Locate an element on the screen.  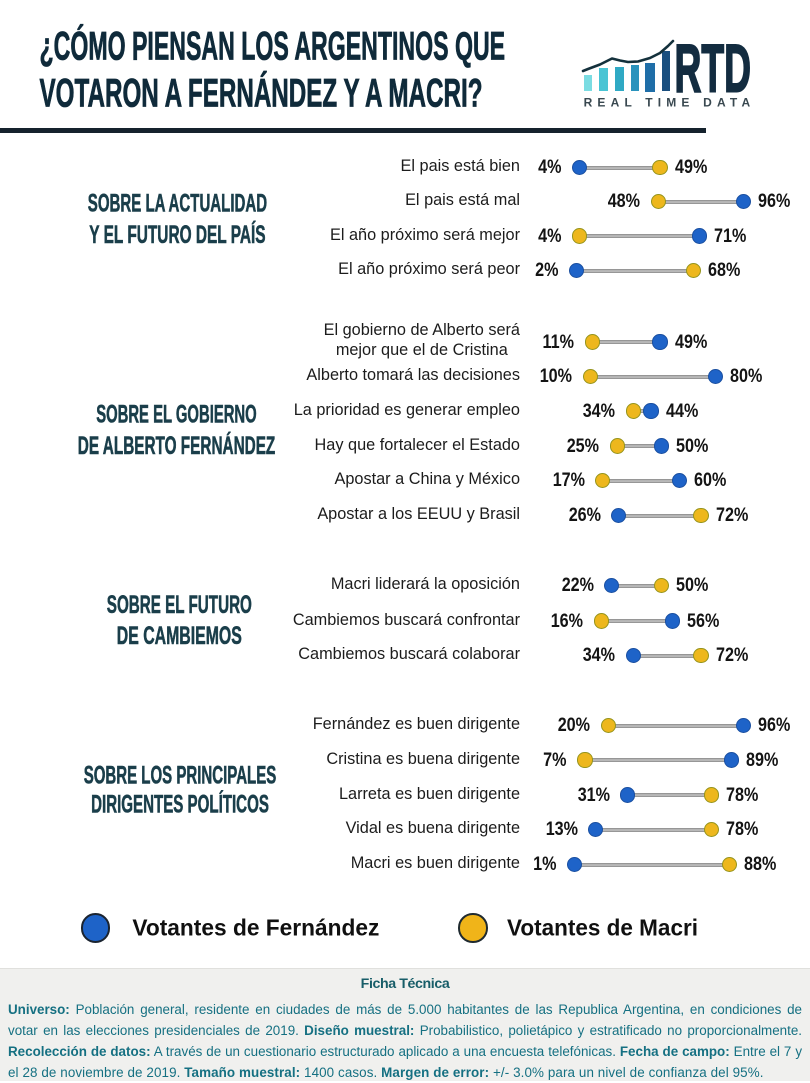
svg-text: SOBRE LA ACTUALIDAD is located at coordinates (177, 203).